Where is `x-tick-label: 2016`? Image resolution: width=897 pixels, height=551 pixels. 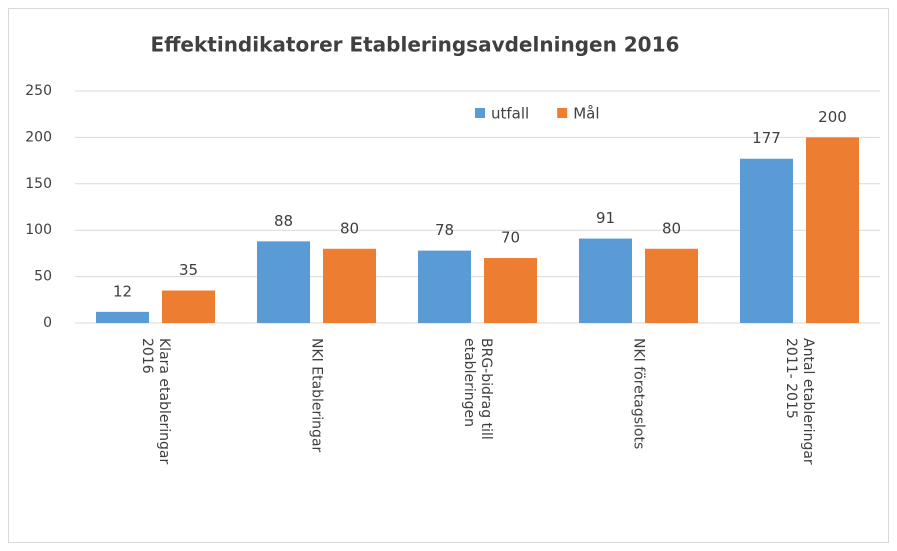 x-tick-label: 2016 is located at coordinates (147, 356).